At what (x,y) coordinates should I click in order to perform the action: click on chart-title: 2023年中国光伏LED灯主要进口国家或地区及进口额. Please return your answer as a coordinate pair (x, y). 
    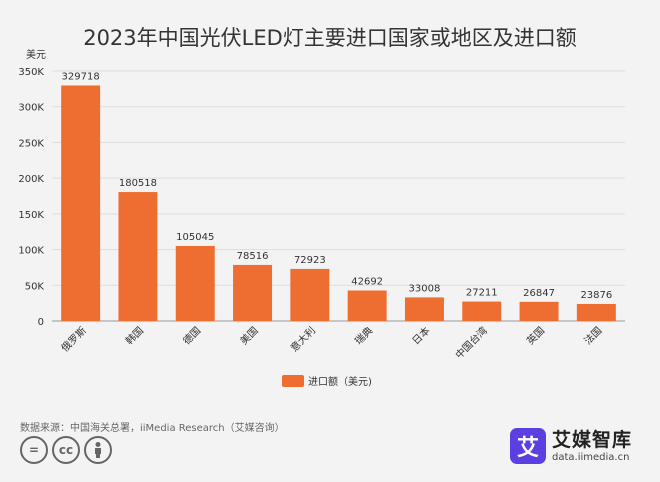
    Looking at the image, I should click on (330, 38).